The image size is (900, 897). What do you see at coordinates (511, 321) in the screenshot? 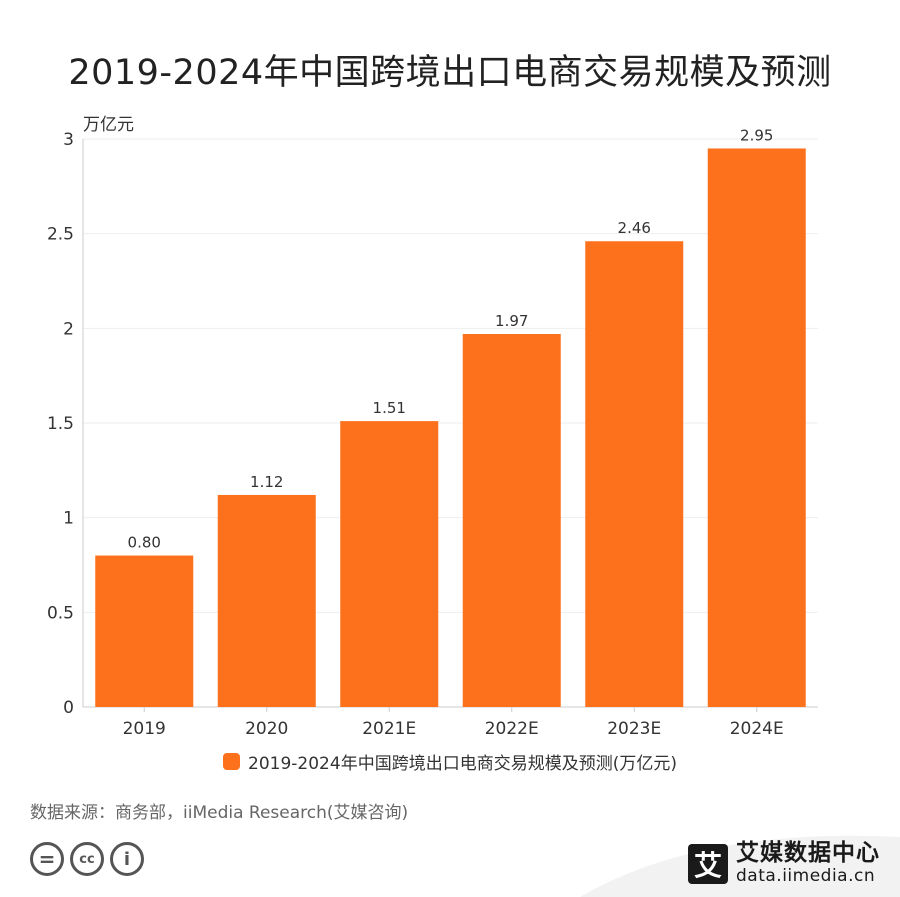
I see `bar-value-label: 1.97` at bounding box center [511, 321].